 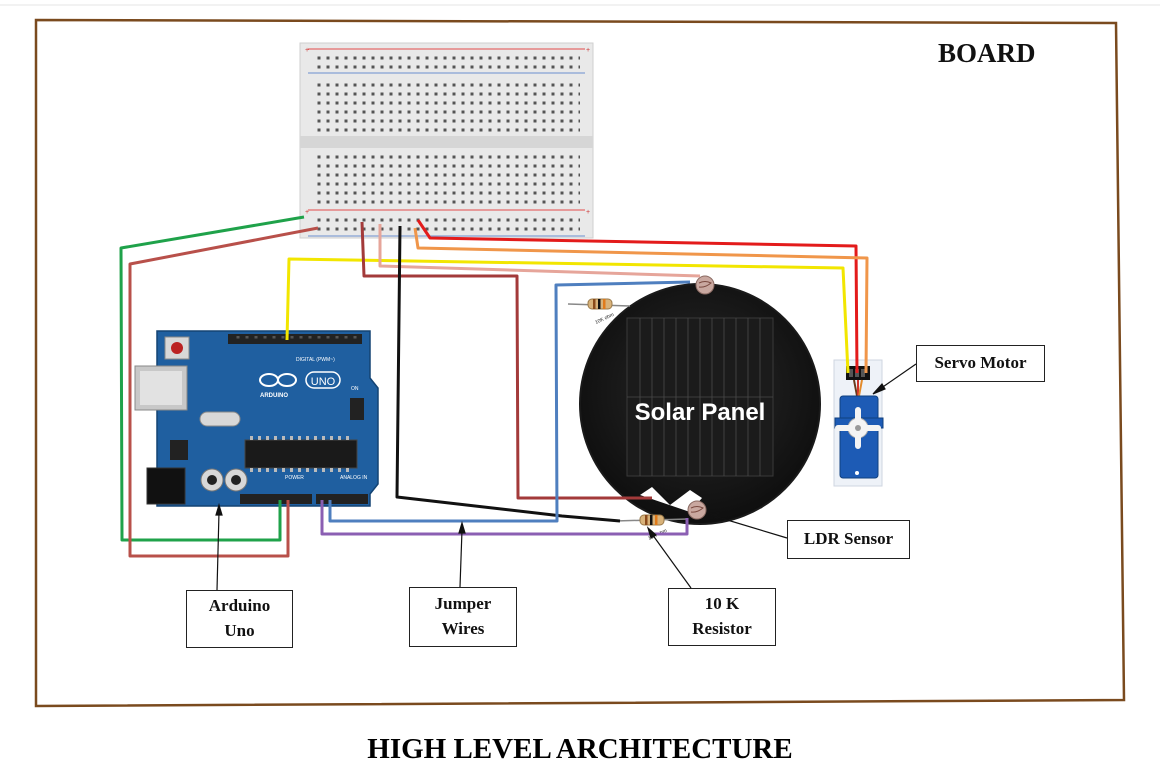 I want to click on wire-darkred-power, so click(x=223, y=392).